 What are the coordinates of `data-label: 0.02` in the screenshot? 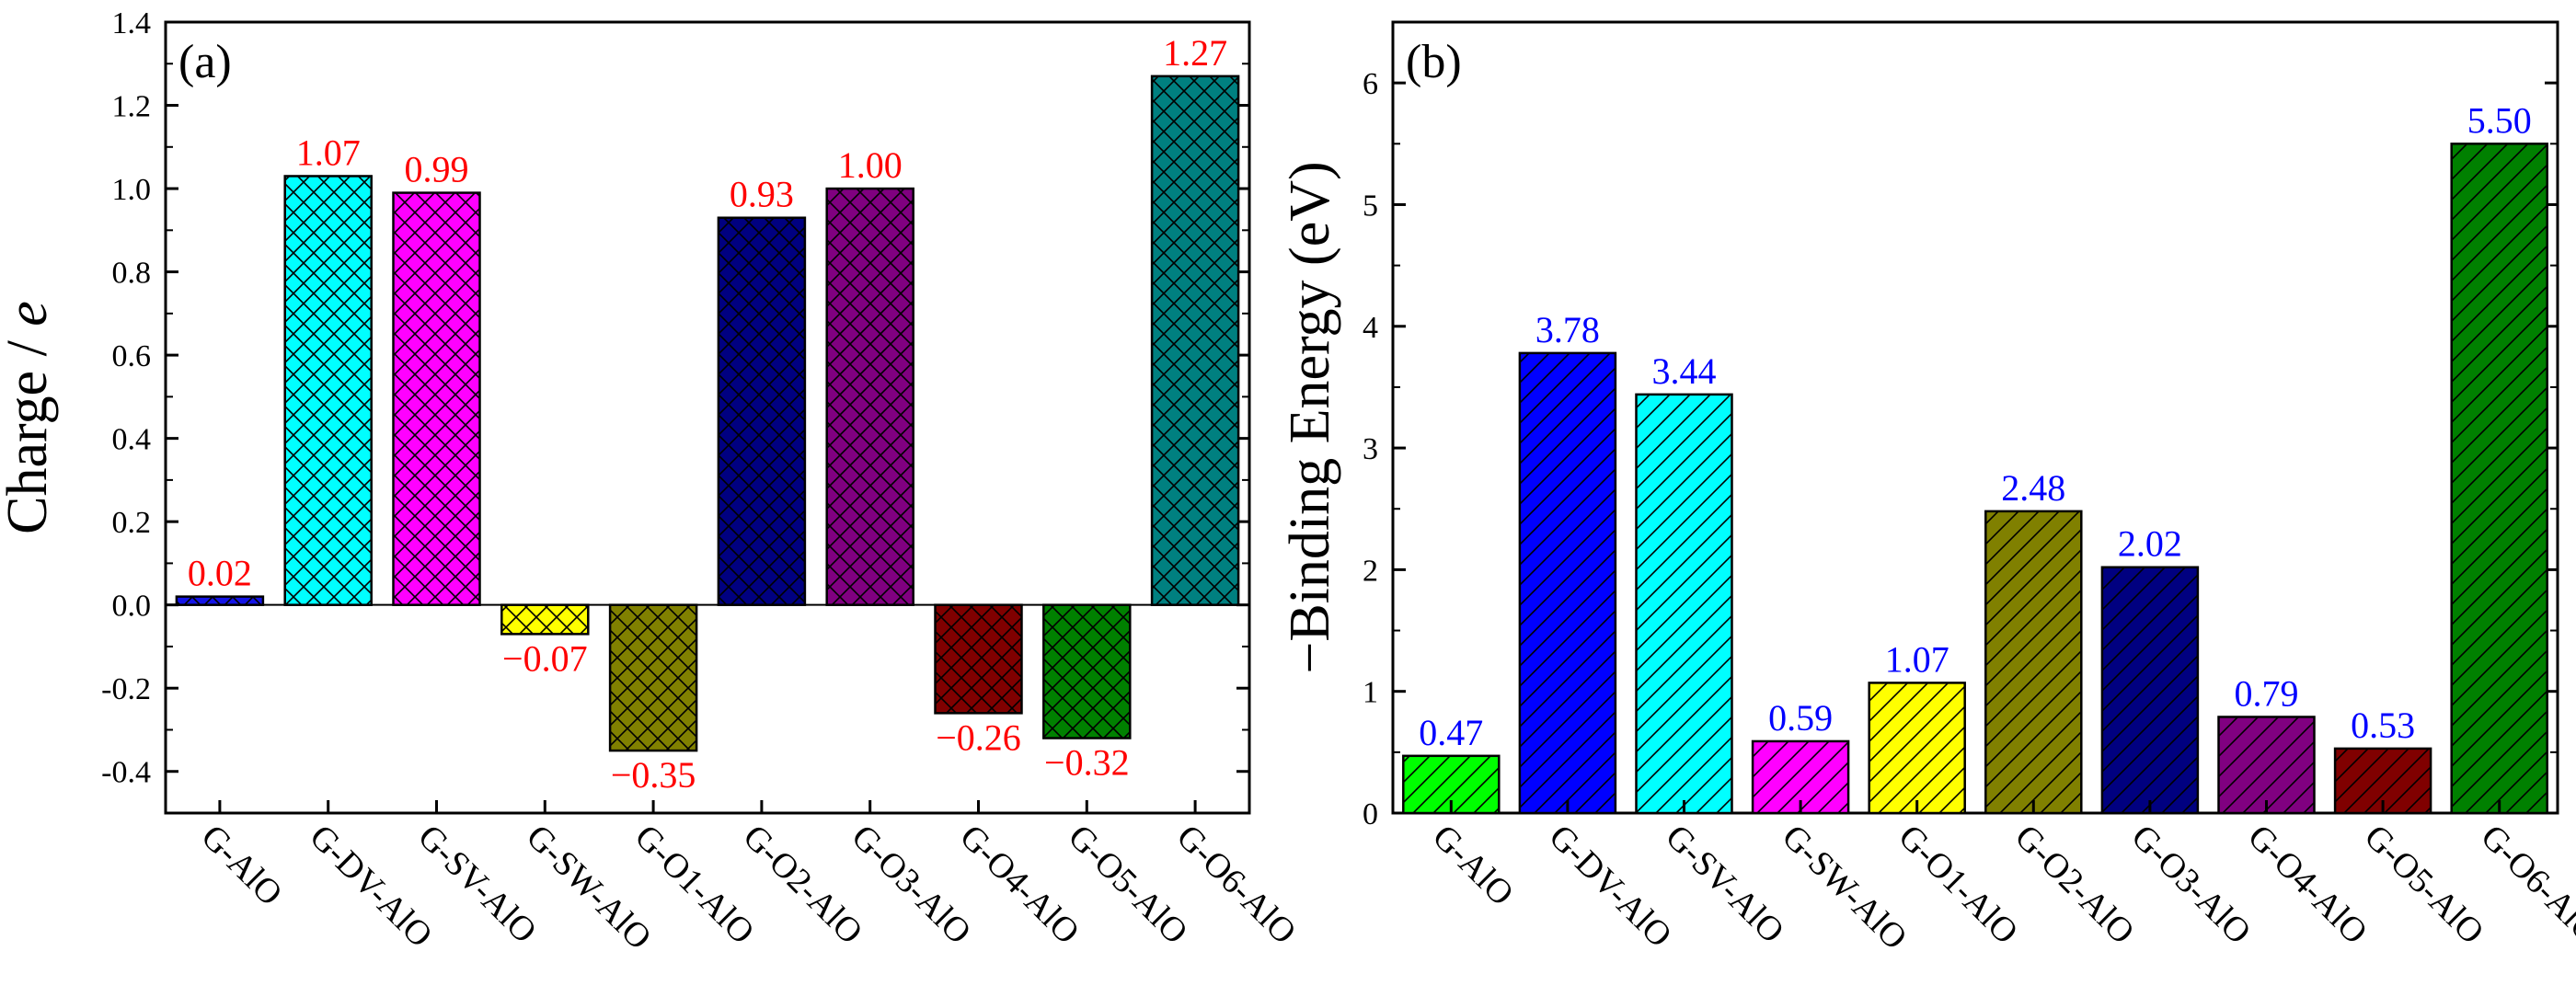 It's located at (220, 573).